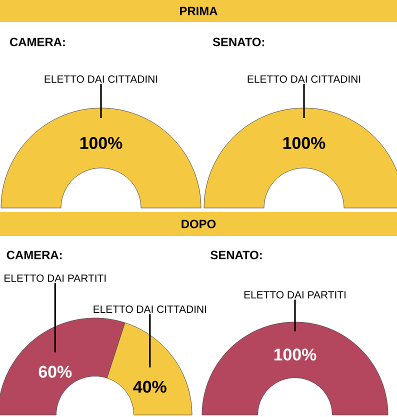  I want to click on data-label: 60%, so click(55, 372).